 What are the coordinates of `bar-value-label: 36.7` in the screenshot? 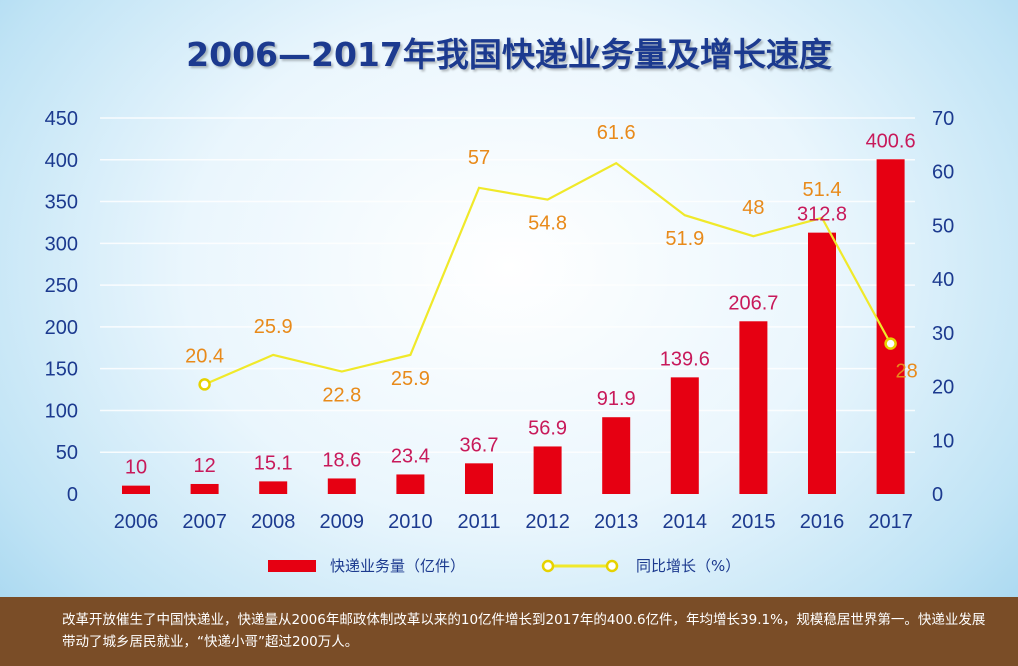 It's located at (479, 445).